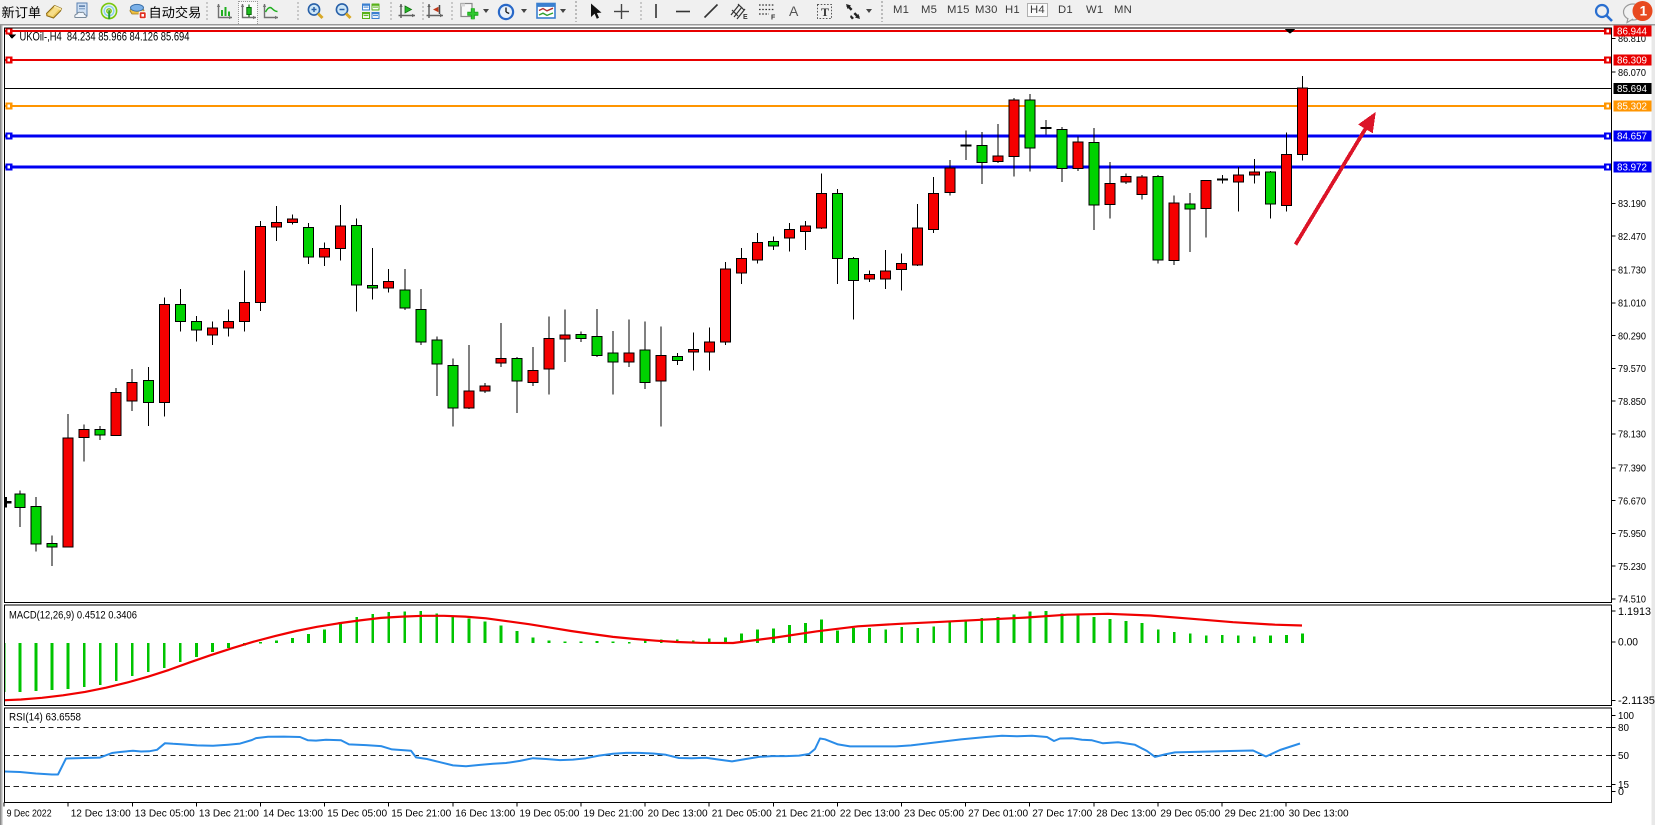  I want to click on svg-text: 74.510, so click(1632, 600).